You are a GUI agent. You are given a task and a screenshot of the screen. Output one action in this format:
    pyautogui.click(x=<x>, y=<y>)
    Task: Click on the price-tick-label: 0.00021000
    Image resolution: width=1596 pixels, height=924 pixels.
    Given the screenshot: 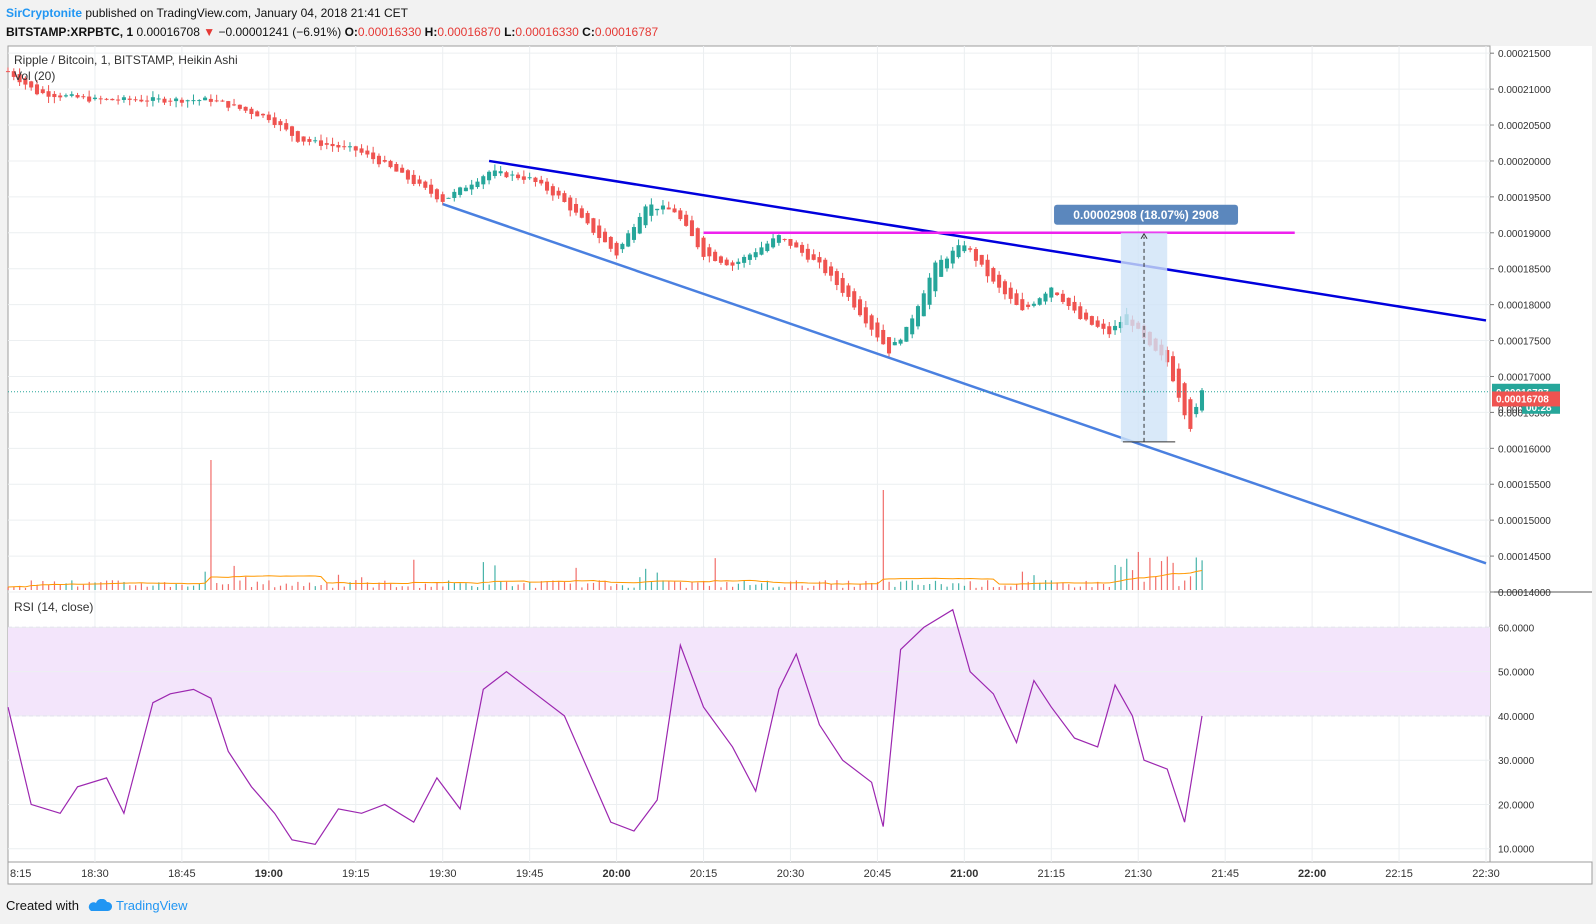 What is the action you would take?
    pyautogui.click(x=1524, y=90)
    